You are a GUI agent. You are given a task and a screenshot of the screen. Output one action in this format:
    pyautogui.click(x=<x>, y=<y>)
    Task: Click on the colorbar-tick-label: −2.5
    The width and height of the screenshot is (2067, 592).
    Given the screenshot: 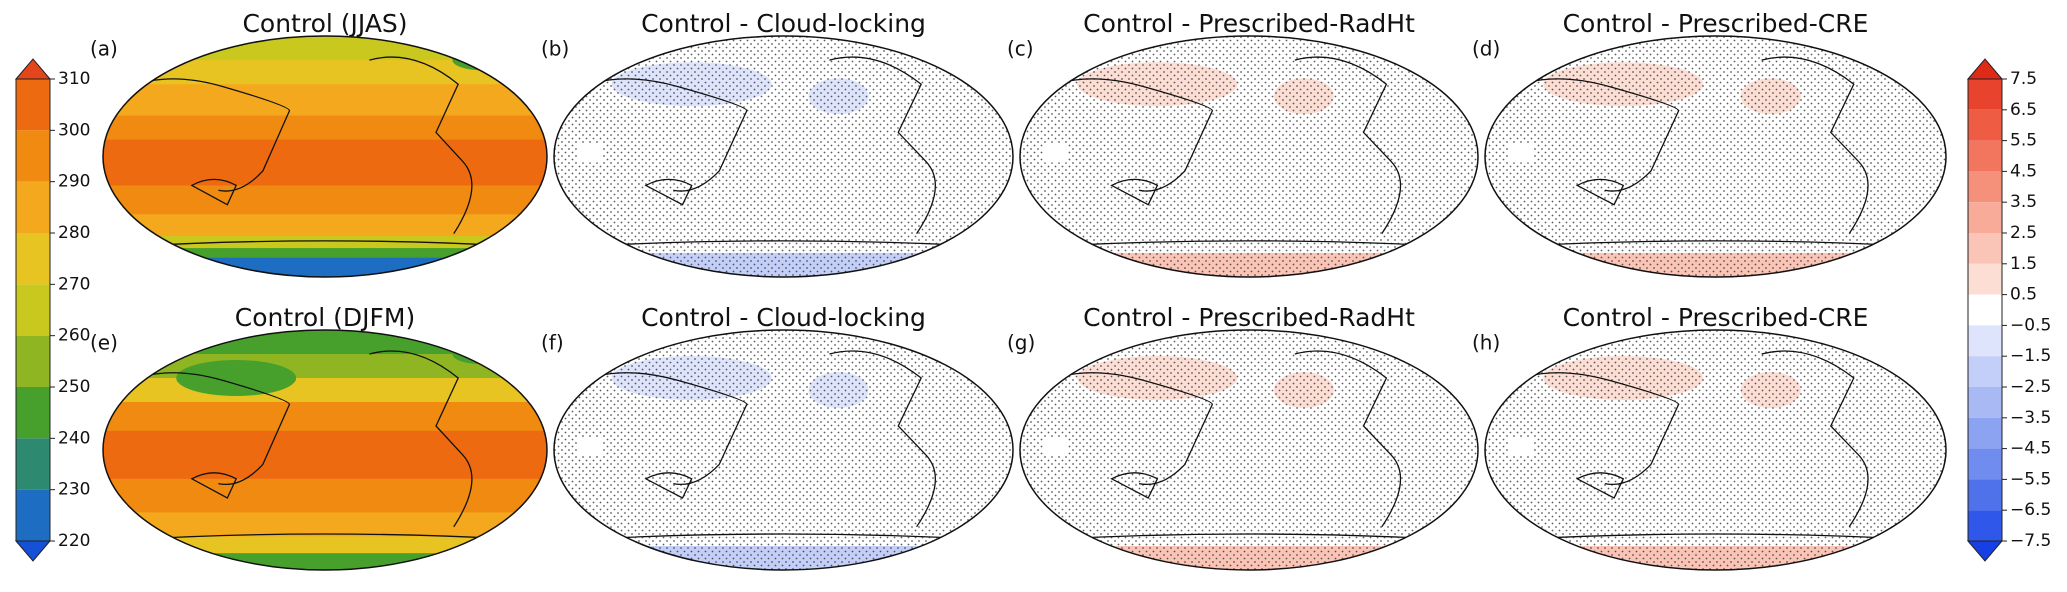 What is the action you would take?
    pyautogui.click(x=2030, y=387)
    